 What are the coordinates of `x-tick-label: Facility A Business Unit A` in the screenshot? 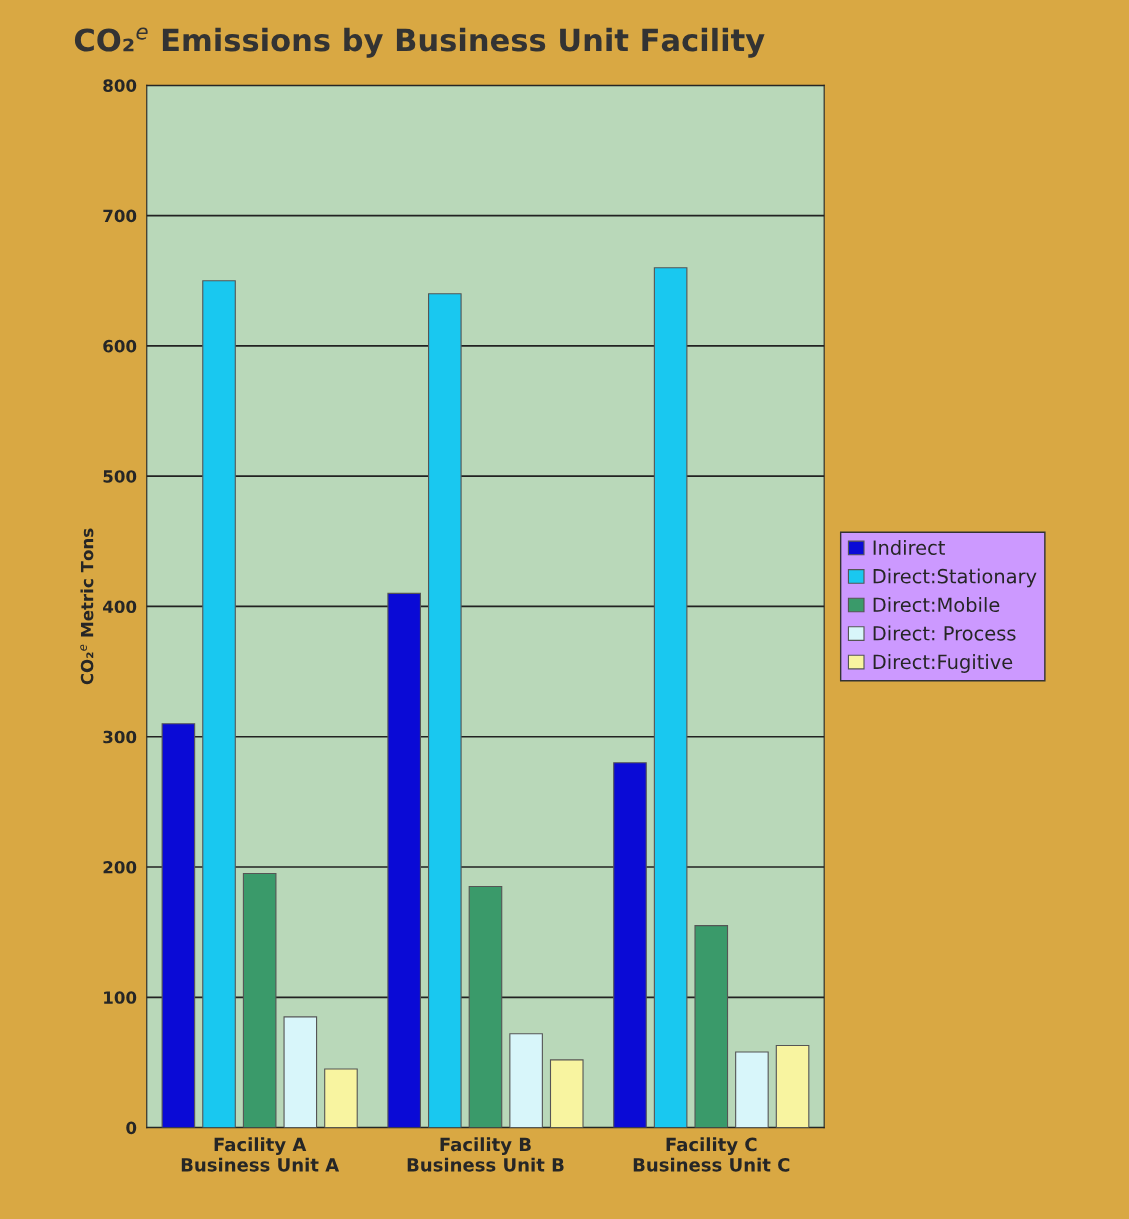 It's located at (260, 1154).